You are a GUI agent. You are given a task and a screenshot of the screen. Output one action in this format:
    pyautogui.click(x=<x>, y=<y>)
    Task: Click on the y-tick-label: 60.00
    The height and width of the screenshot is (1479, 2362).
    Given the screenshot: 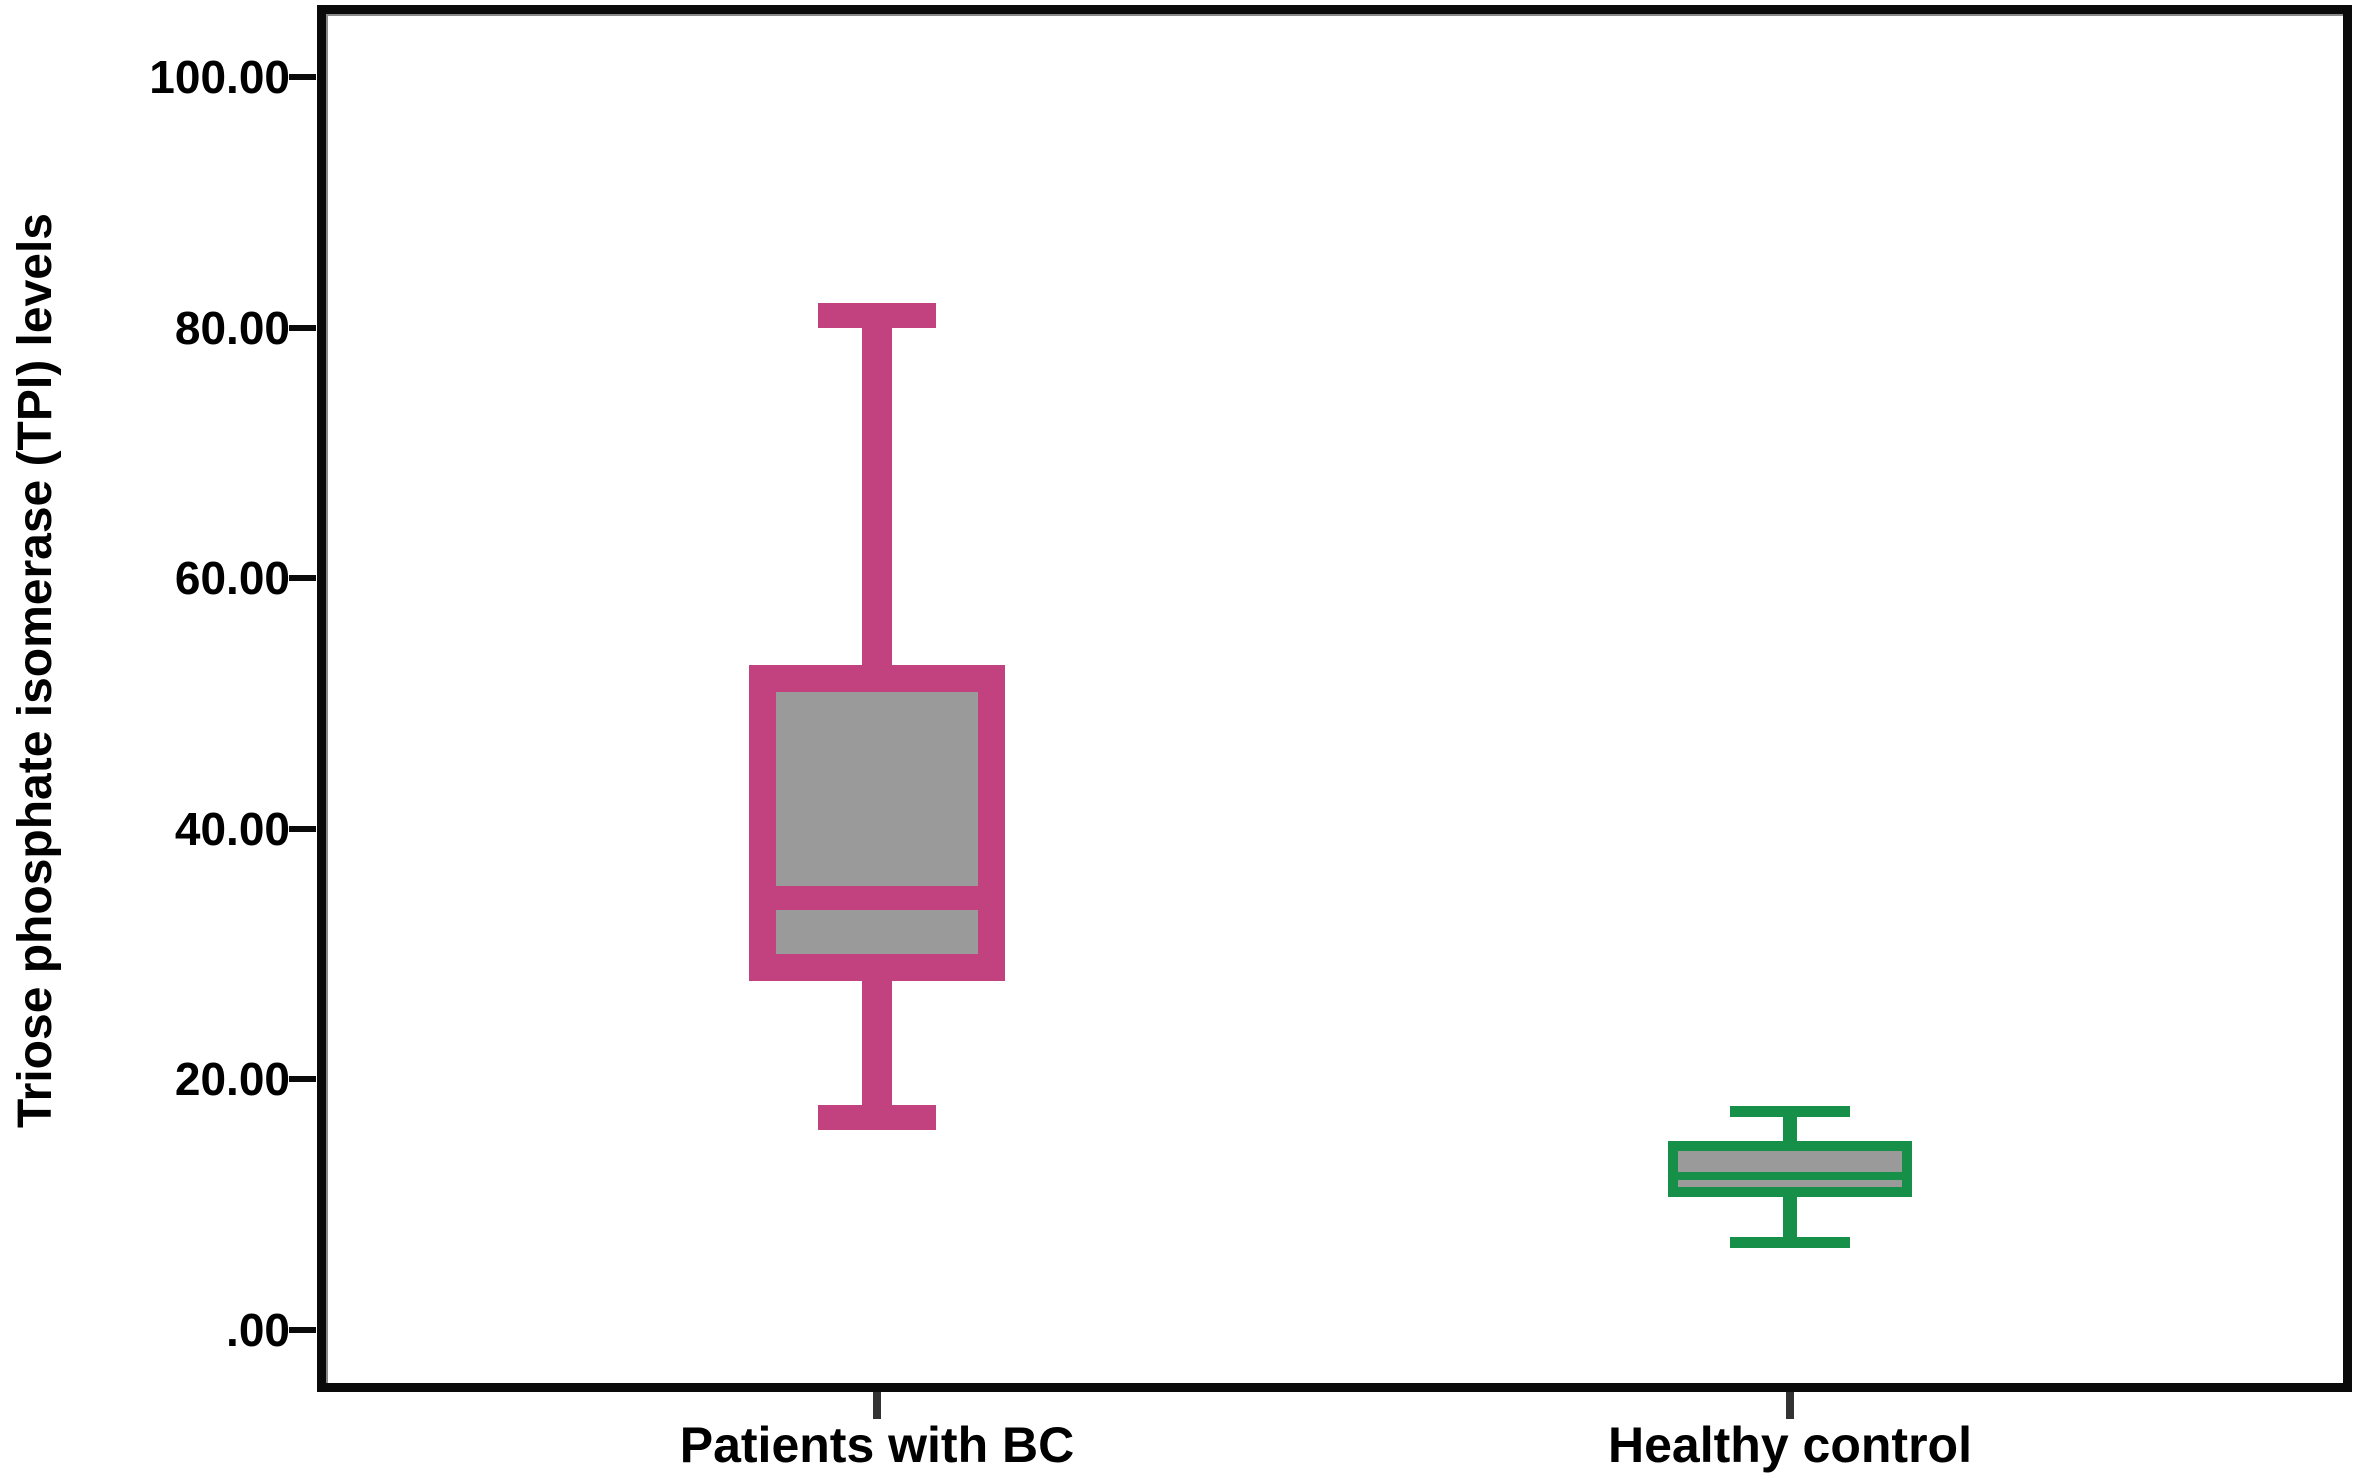 What is the action you would take?
    pyautogui.click(x=232, y=578)
    